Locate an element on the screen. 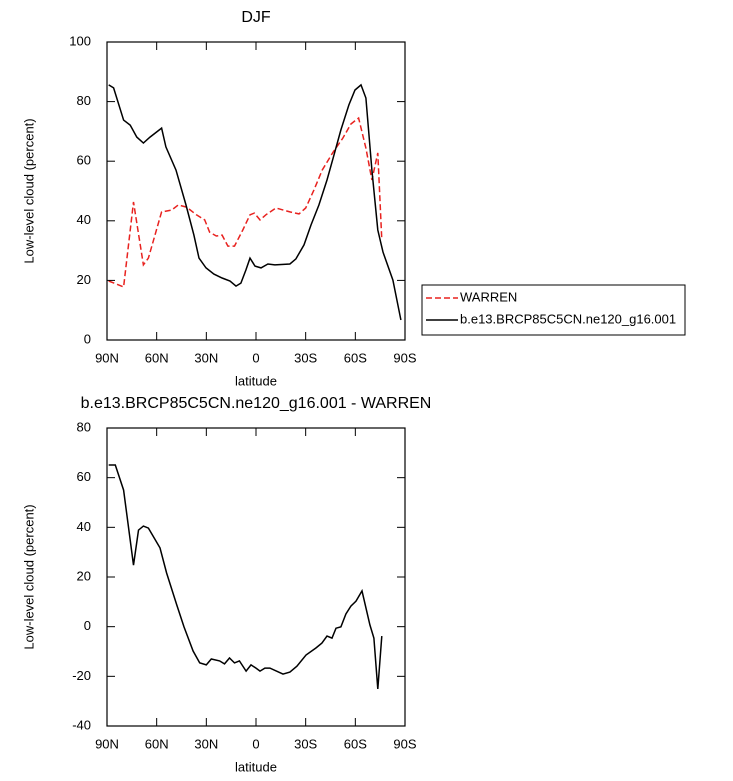 Image resolution: width=733 pixels, height=781 pixels. chart-title: DJF is located at coordinates (256, 17).